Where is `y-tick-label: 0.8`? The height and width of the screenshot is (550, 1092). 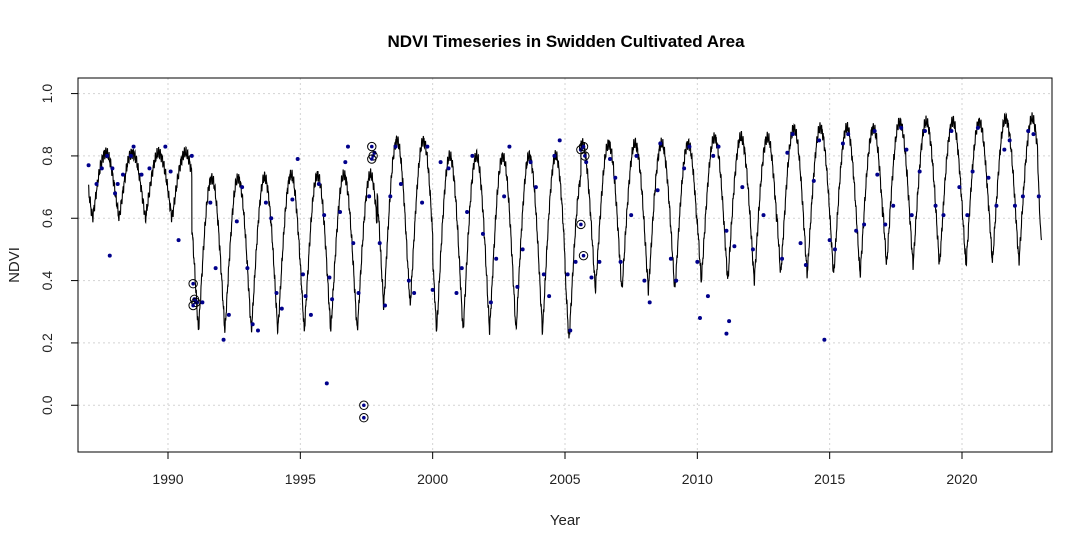 y-tick-label: 0.8 is located at coordinates (47, 156).